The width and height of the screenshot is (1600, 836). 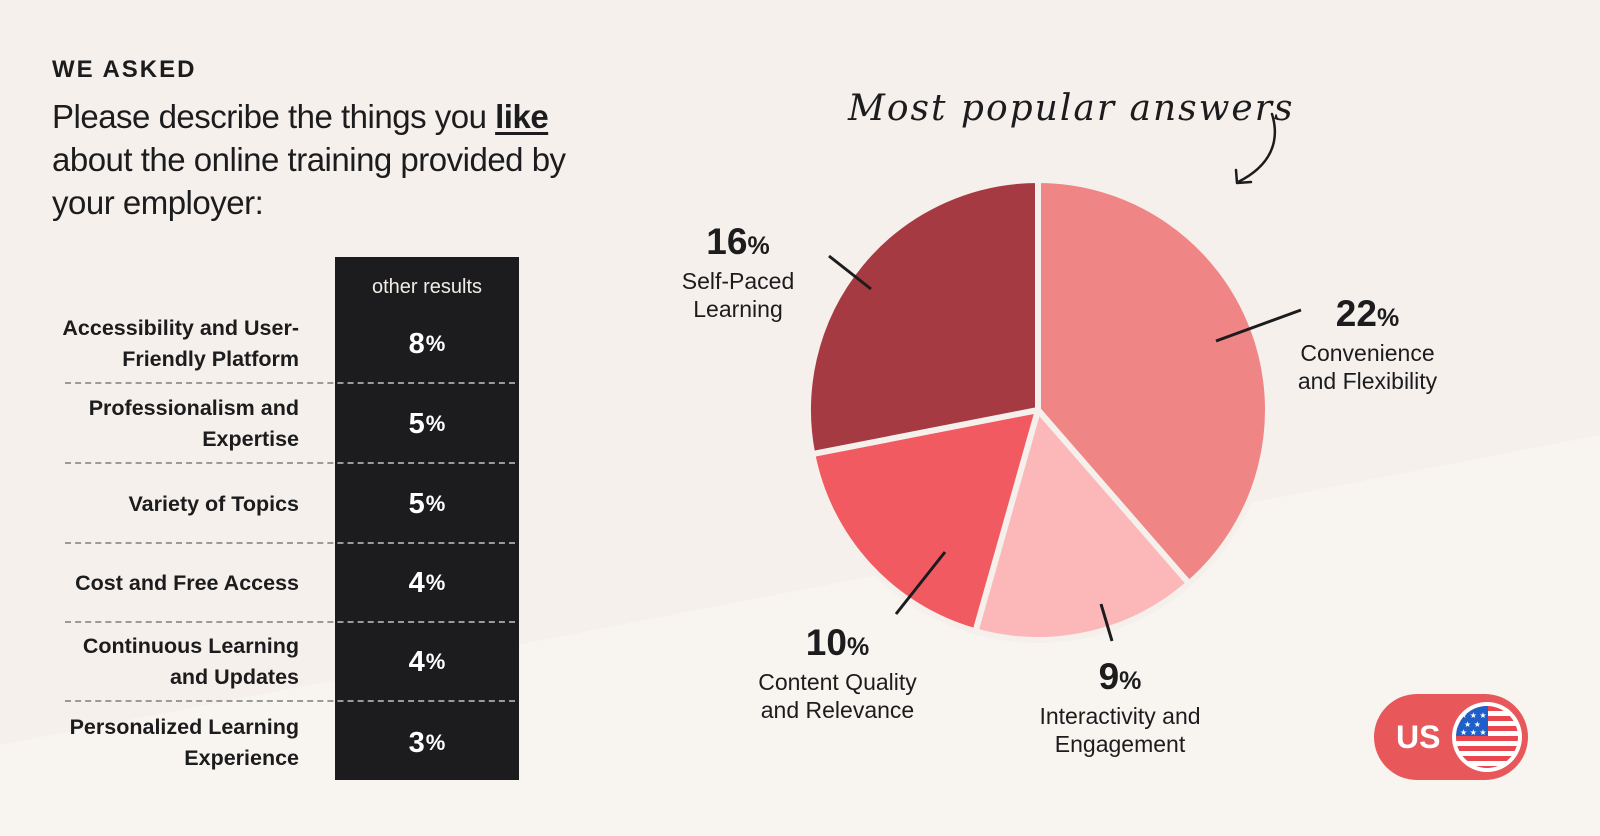 I want to click on country-badge: US ★ ★ ★ ★ ★ ★ ★ ★, so click(x=1451, y=737).